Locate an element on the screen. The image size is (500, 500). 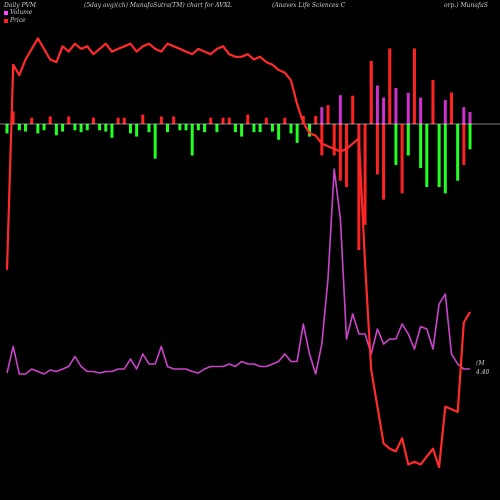
price-swatch is located at coordinates (6, 21).